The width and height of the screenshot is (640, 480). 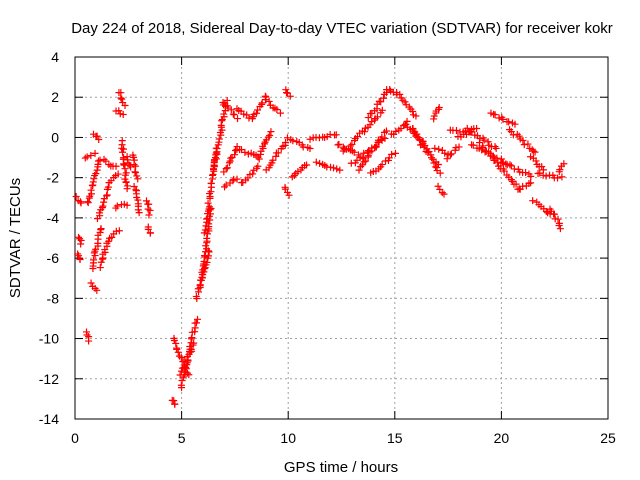 I want to click on x-axis-label: GPS time / hours, so click(x=341, y=467).